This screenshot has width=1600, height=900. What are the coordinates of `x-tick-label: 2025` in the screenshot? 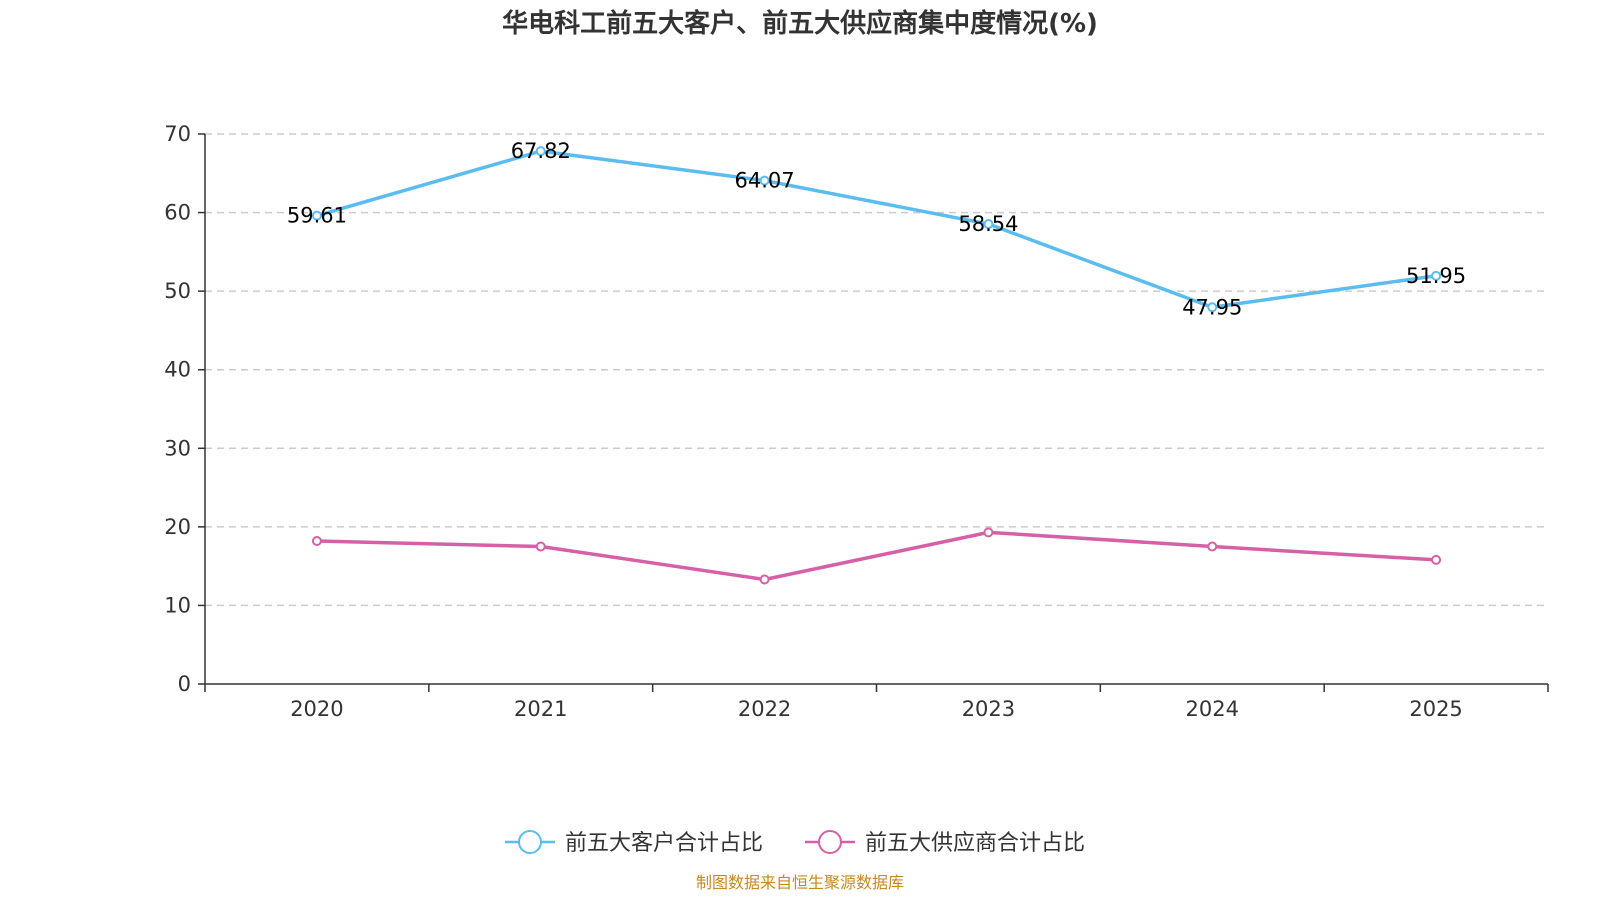 It's located at (1435, 709).